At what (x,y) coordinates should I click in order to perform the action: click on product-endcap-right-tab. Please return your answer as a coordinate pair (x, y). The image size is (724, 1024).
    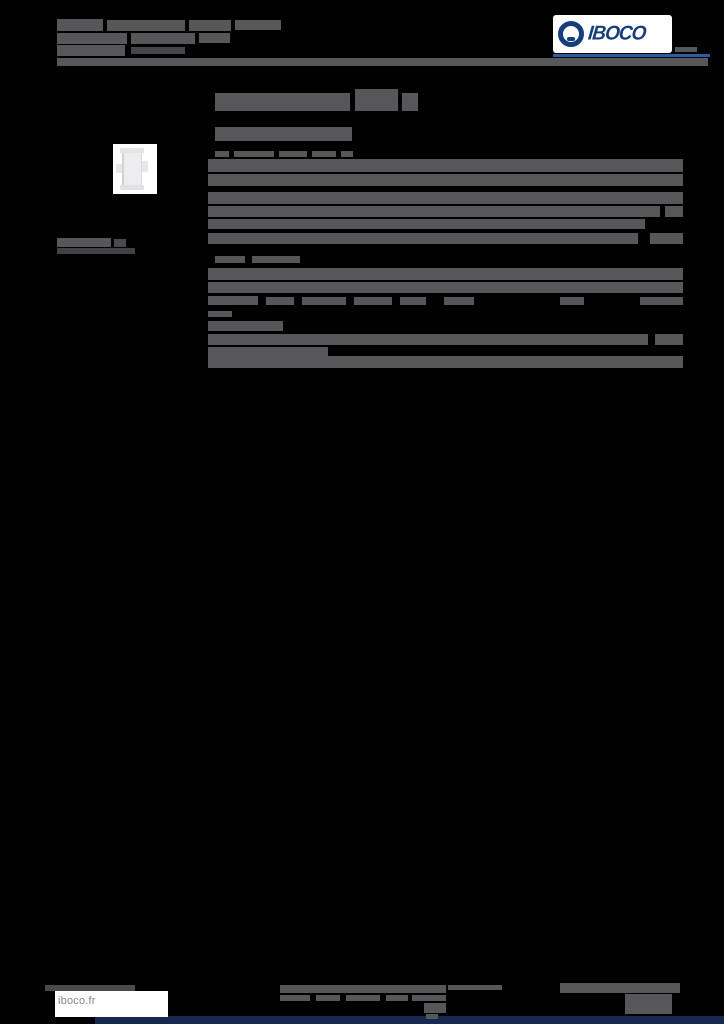
    Looking at the image, I should click on (145, 166).